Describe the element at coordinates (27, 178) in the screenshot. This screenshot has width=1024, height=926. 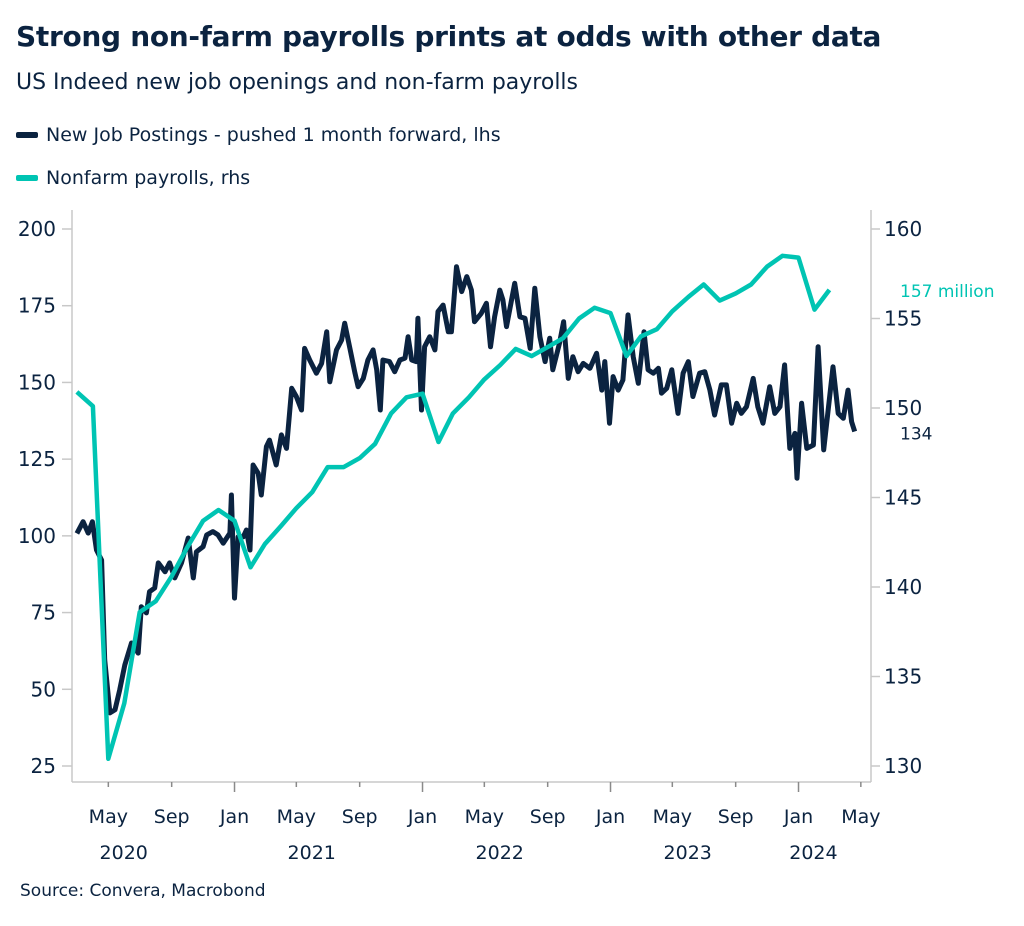
I see `legend-swatch-payrolls` at that location.